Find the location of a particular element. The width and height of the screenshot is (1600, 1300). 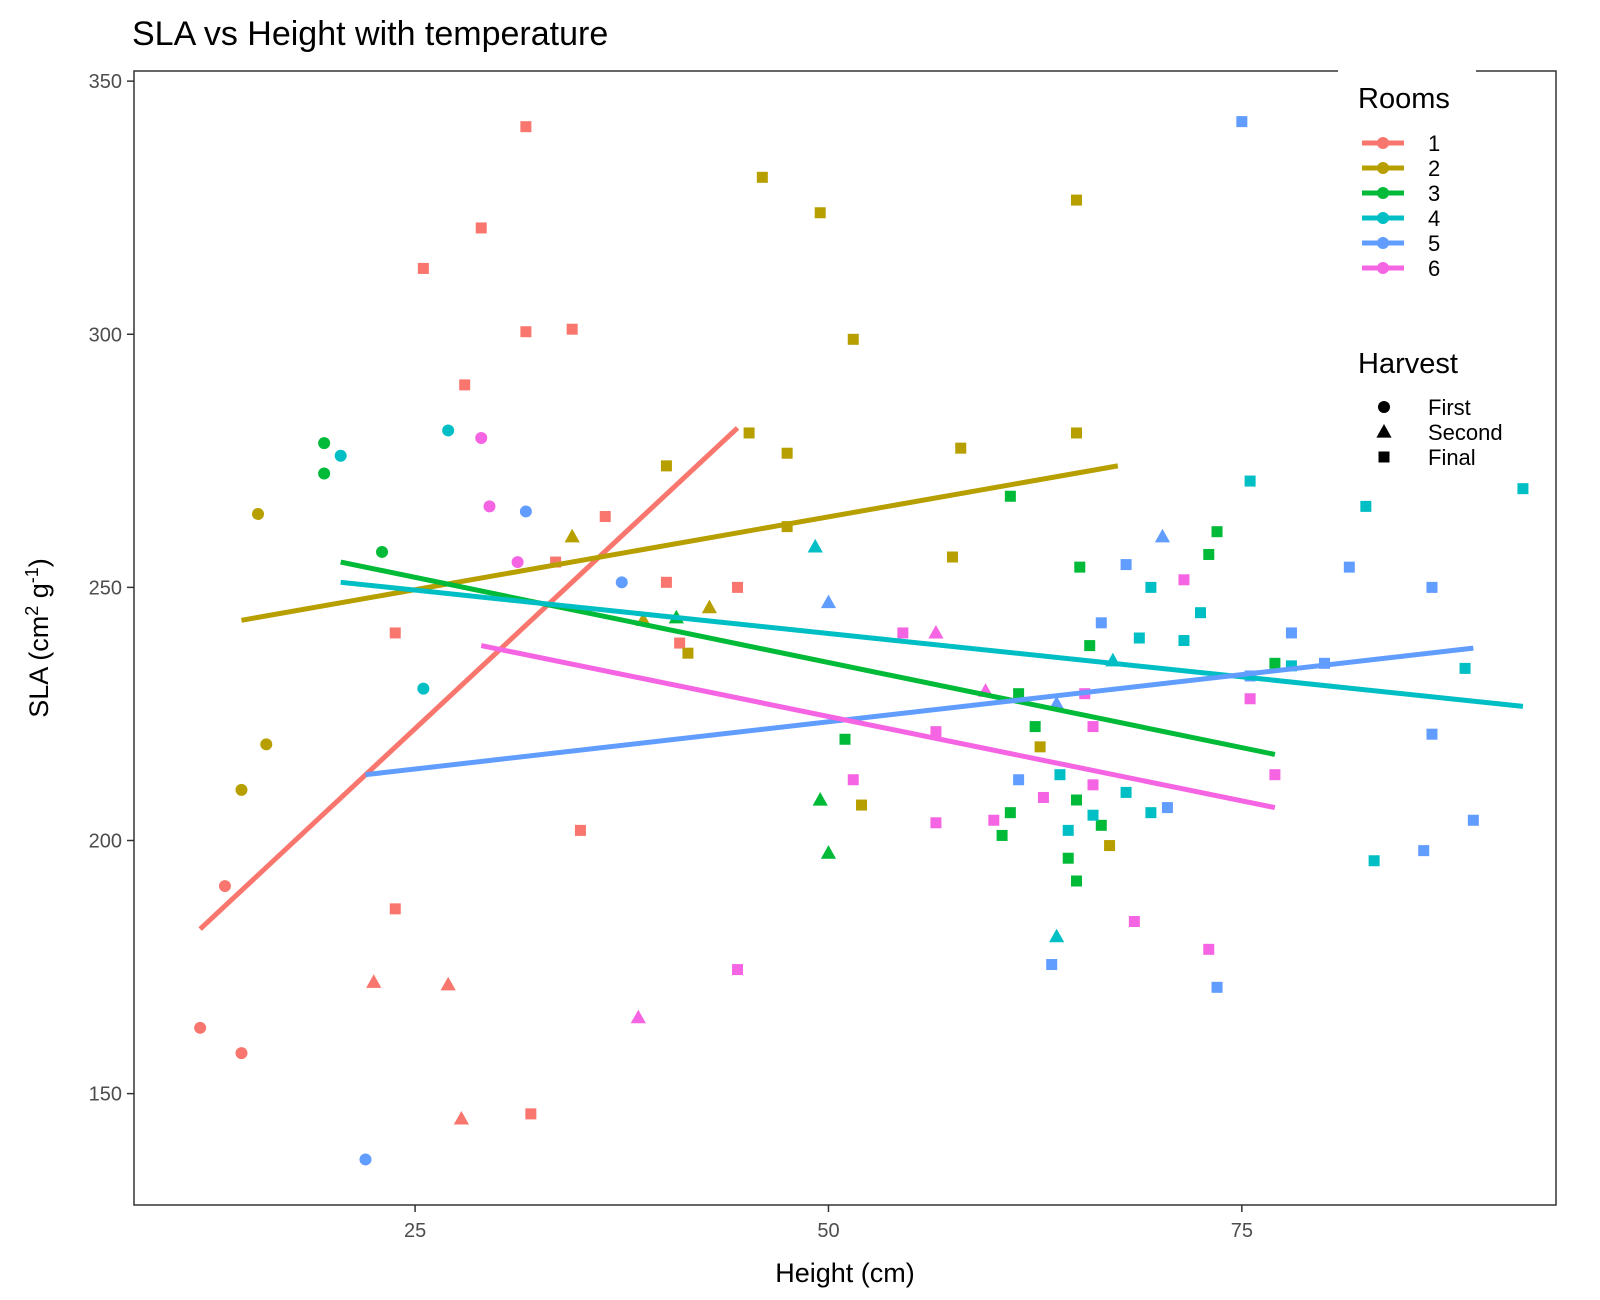

x-tick-label: 25 is located at coordinates (415, 1231).